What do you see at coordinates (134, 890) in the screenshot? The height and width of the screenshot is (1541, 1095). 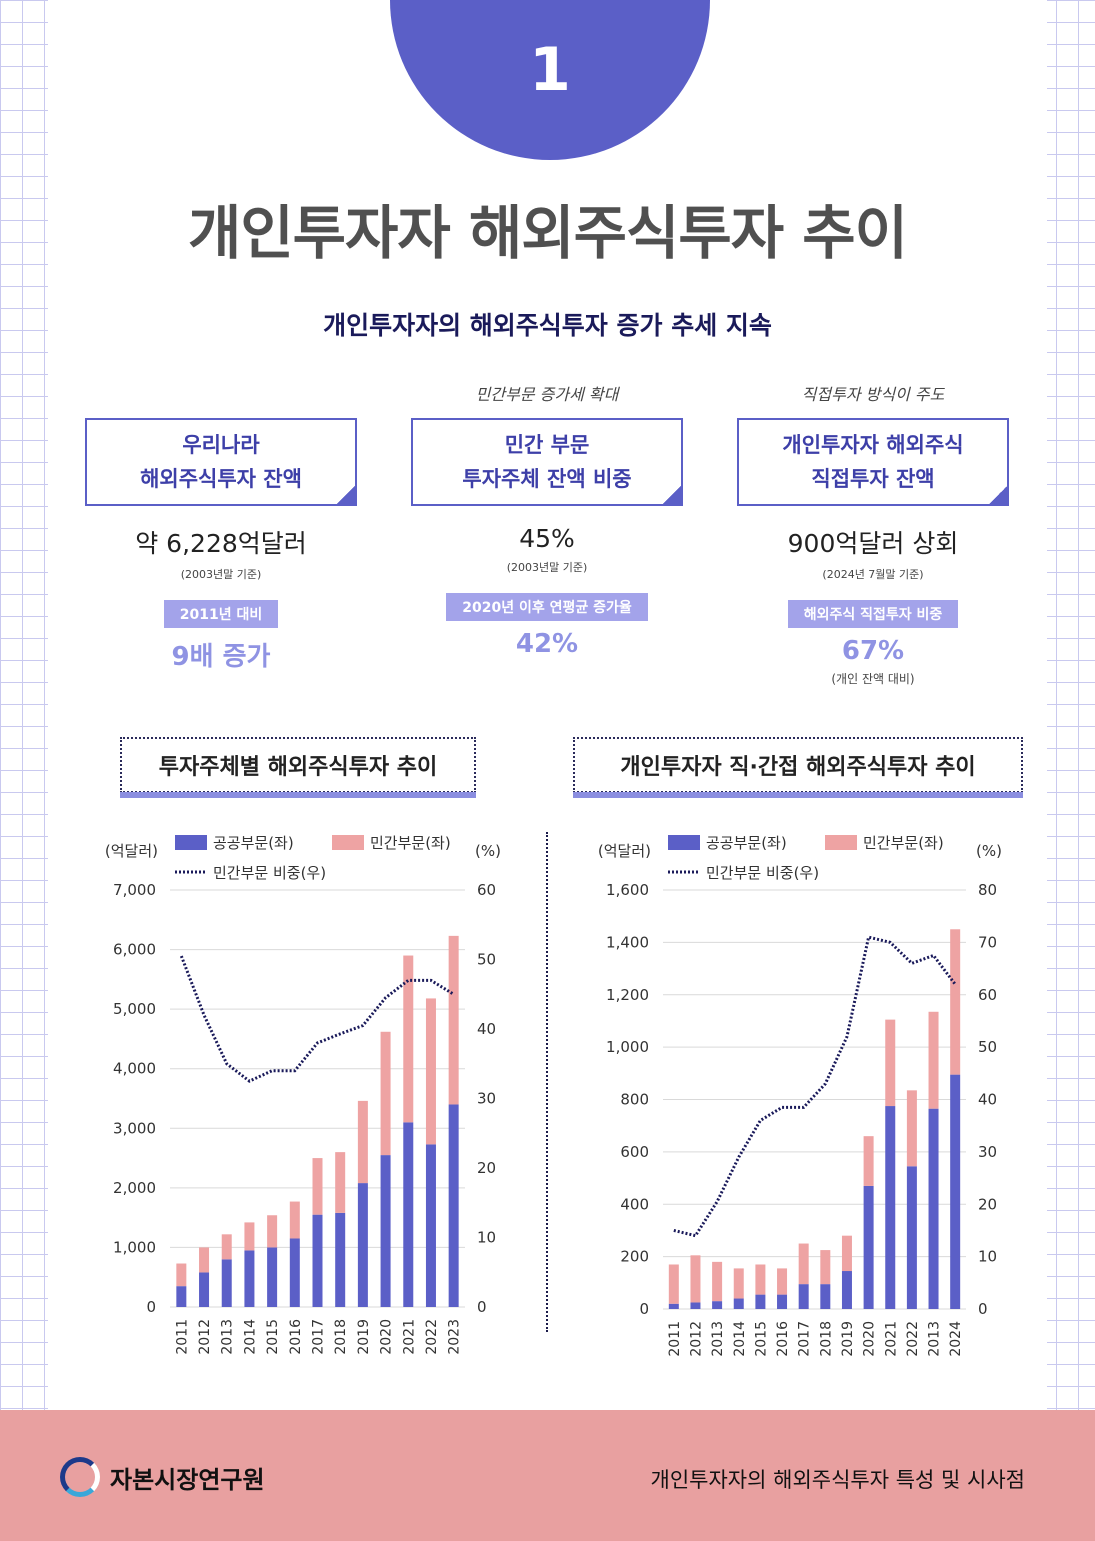 I see `y-tick-left: 7,000` at bounding box center [134, 890].